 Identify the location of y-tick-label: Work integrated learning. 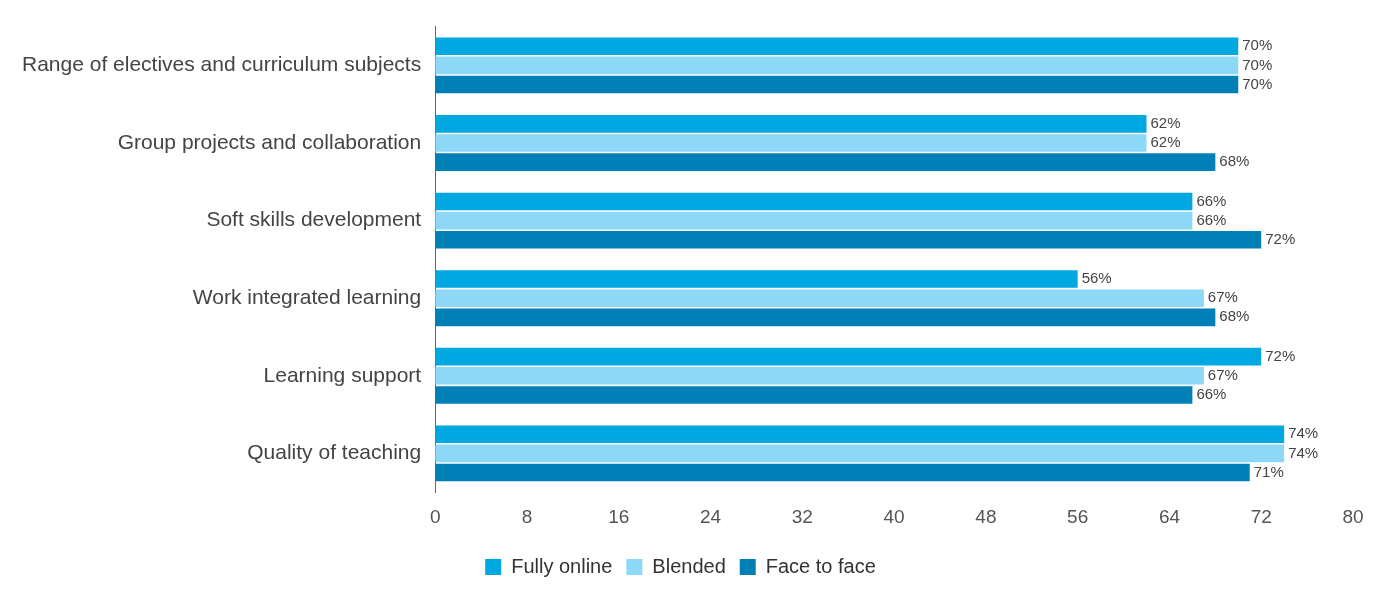
(307, 296).